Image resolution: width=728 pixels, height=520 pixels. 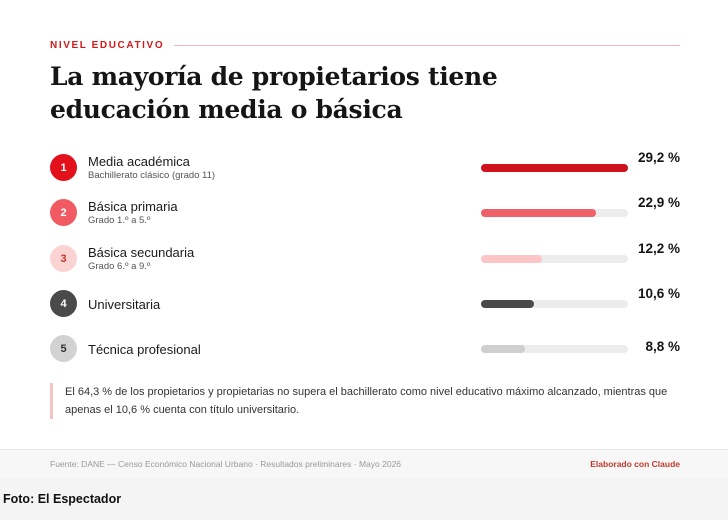 What do you see at coordinates (144, 349) in the screenshot?
I see `category-label: Técnica profesional` at bounding box center [144, 349].